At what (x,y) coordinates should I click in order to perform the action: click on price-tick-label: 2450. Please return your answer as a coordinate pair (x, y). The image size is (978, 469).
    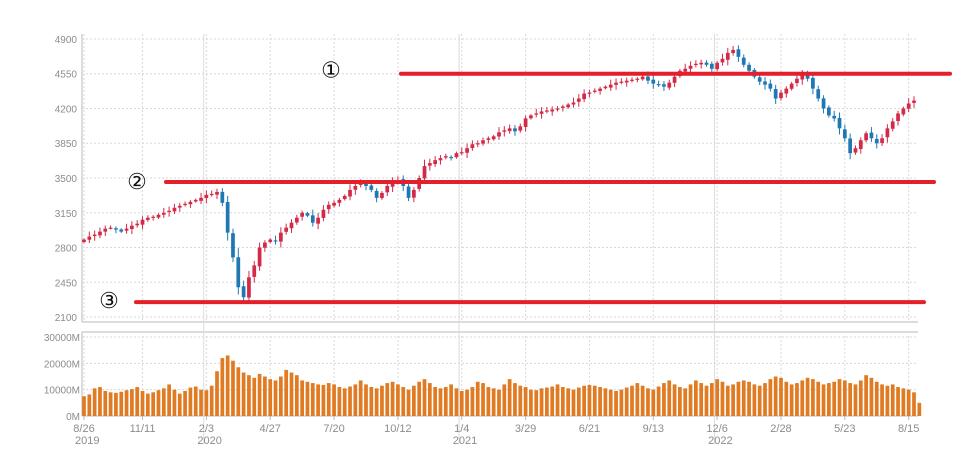
    Looking at the image, I should click on (66, 283).